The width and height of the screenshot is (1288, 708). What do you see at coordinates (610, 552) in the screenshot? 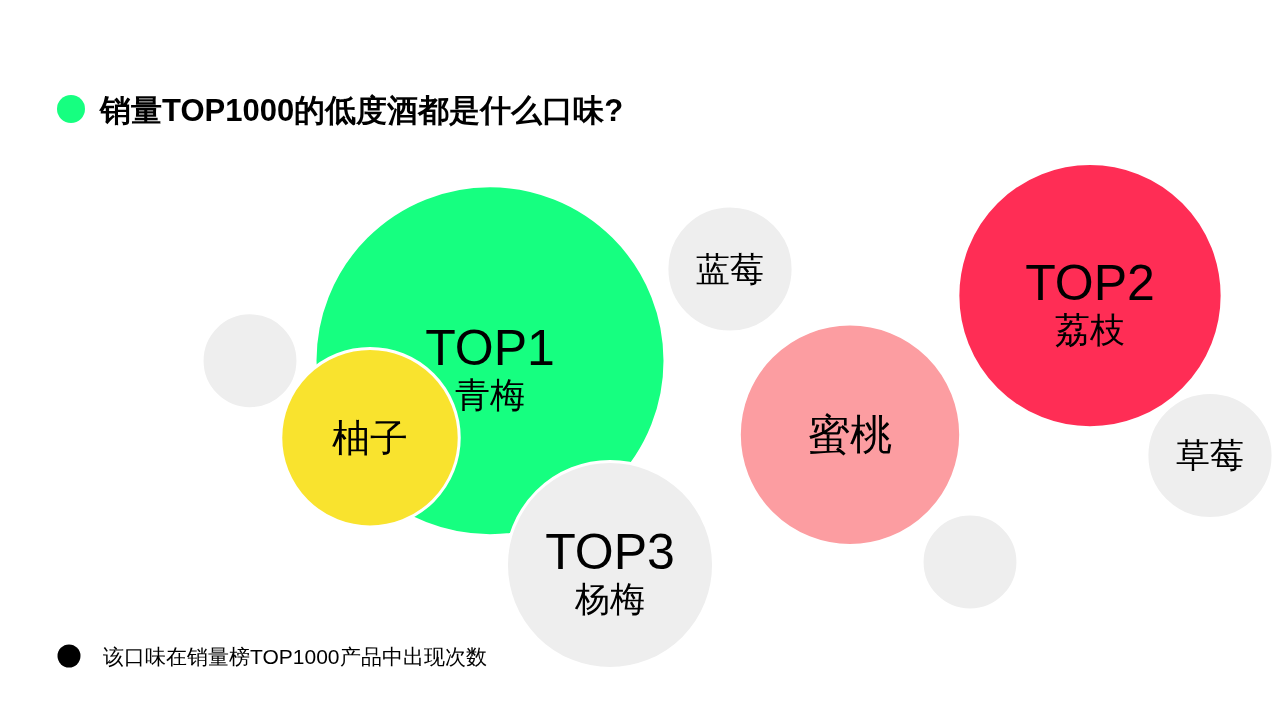
I see `annotation: TOP3` at bounding box center [610, 552].